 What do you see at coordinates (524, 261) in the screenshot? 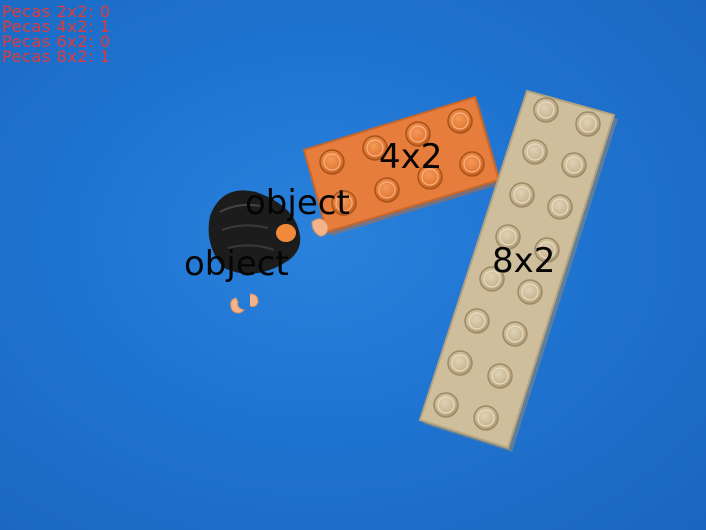
I see `detection-label-8x2: 8x2` at bounding box center [524, 261].